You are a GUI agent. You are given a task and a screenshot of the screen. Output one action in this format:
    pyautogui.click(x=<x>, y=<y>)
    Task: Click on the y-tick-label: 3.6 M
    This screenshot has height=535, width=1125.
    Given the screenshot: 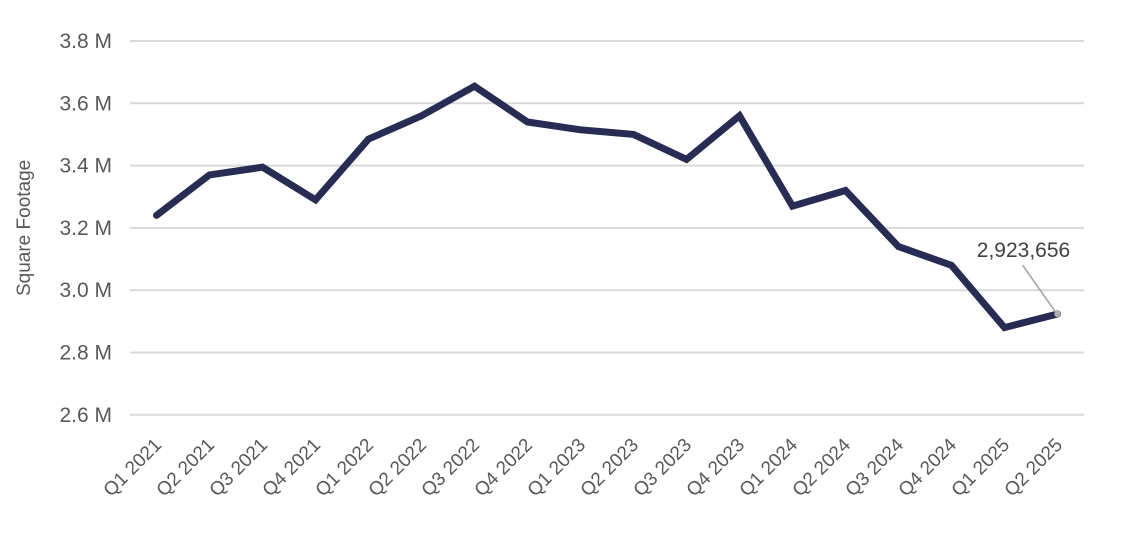 What is the action you would take?
    pyautogui.click(x=85, y=103)
    